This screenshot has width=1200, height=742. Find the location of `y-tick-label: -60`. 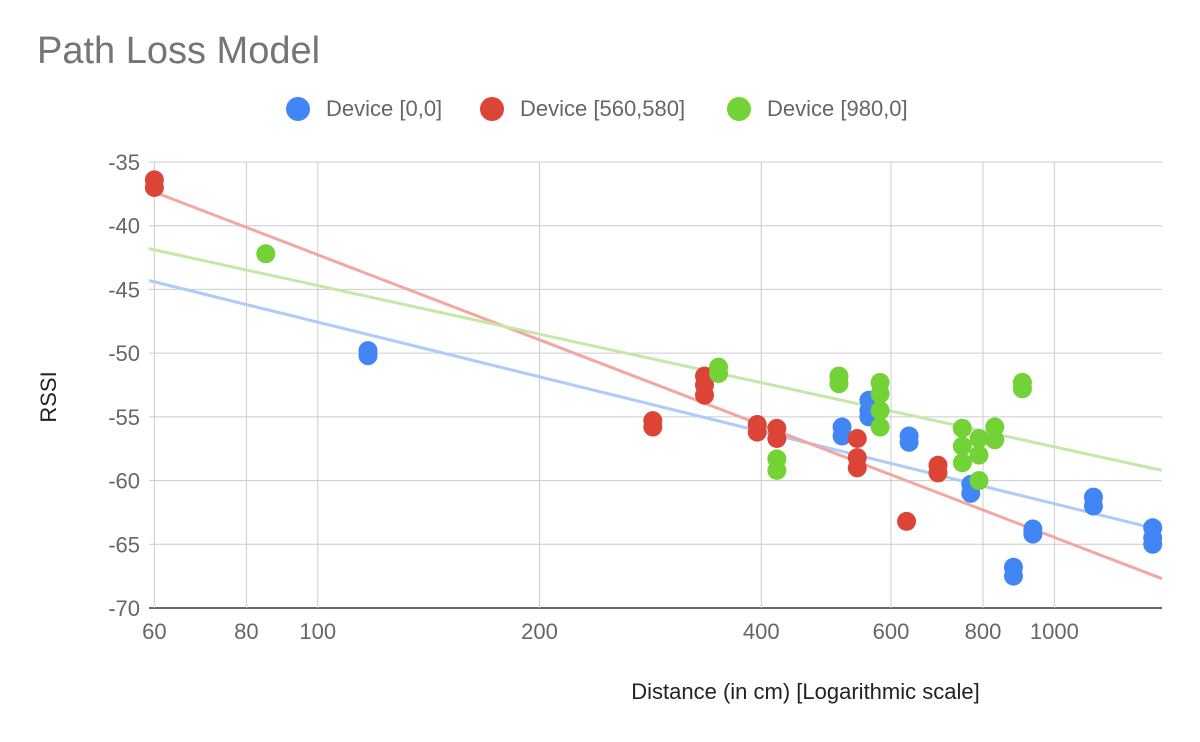

y-tick-label: -60 is located at coordinates (124, 481).